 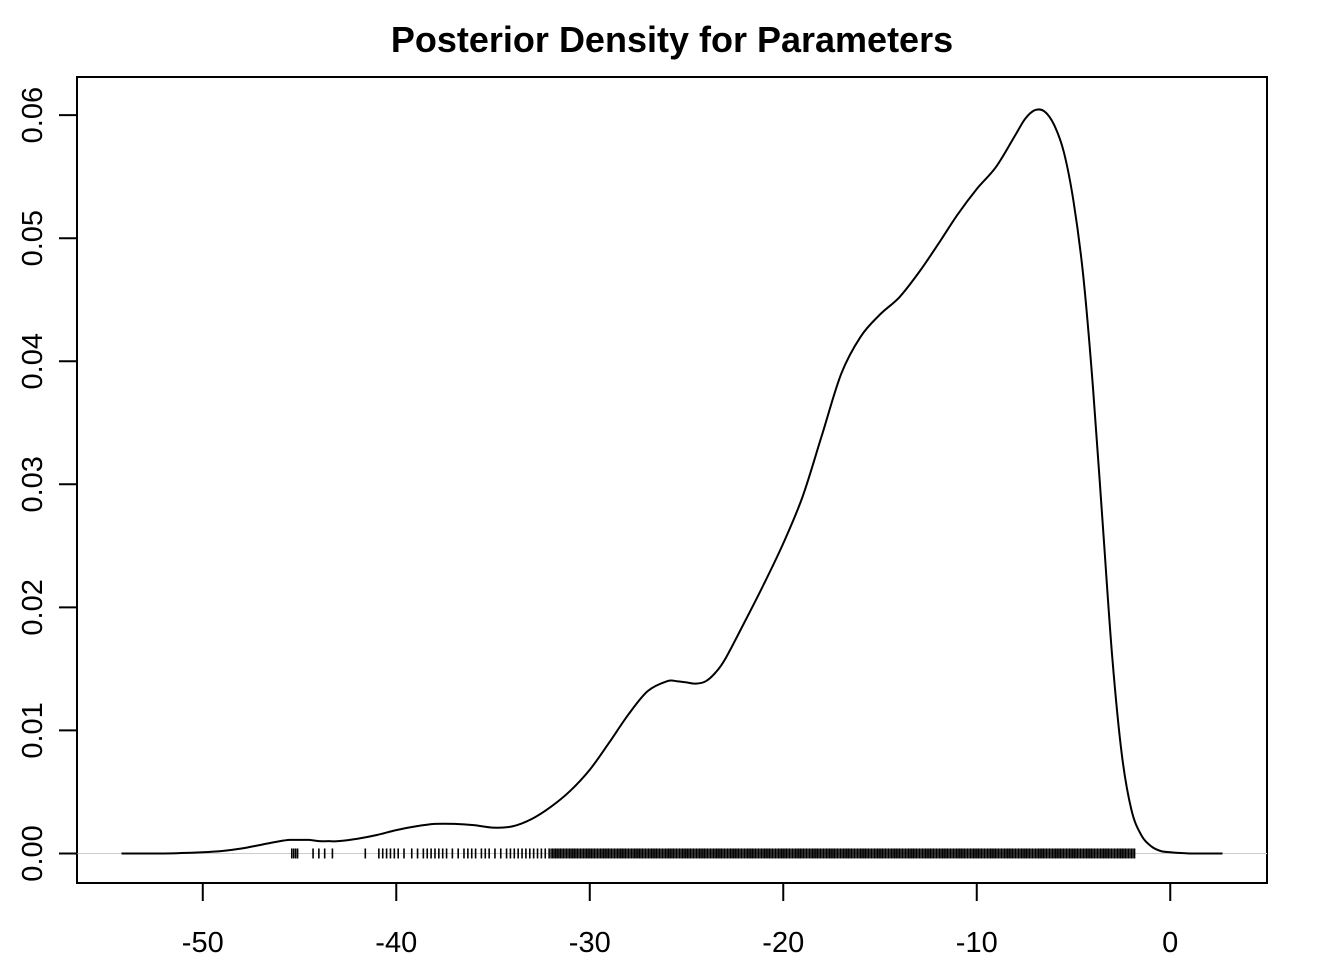 I want to click on y-axis: 0.00 0.01 0.02 0.03 0.04 0.05 0.06, so click(x=47, y=484).